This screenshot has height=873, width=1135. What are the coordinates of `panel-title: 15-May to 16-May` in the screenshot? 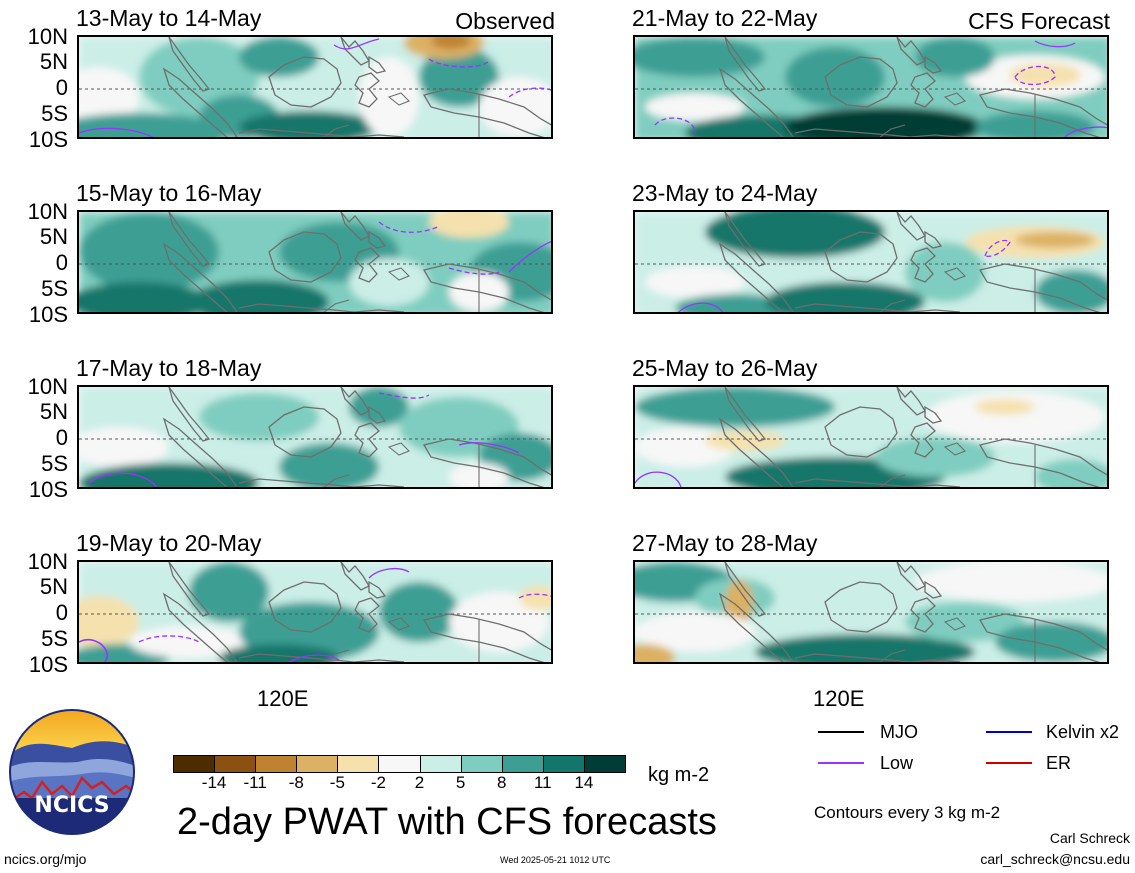 It's located at (169, 193).